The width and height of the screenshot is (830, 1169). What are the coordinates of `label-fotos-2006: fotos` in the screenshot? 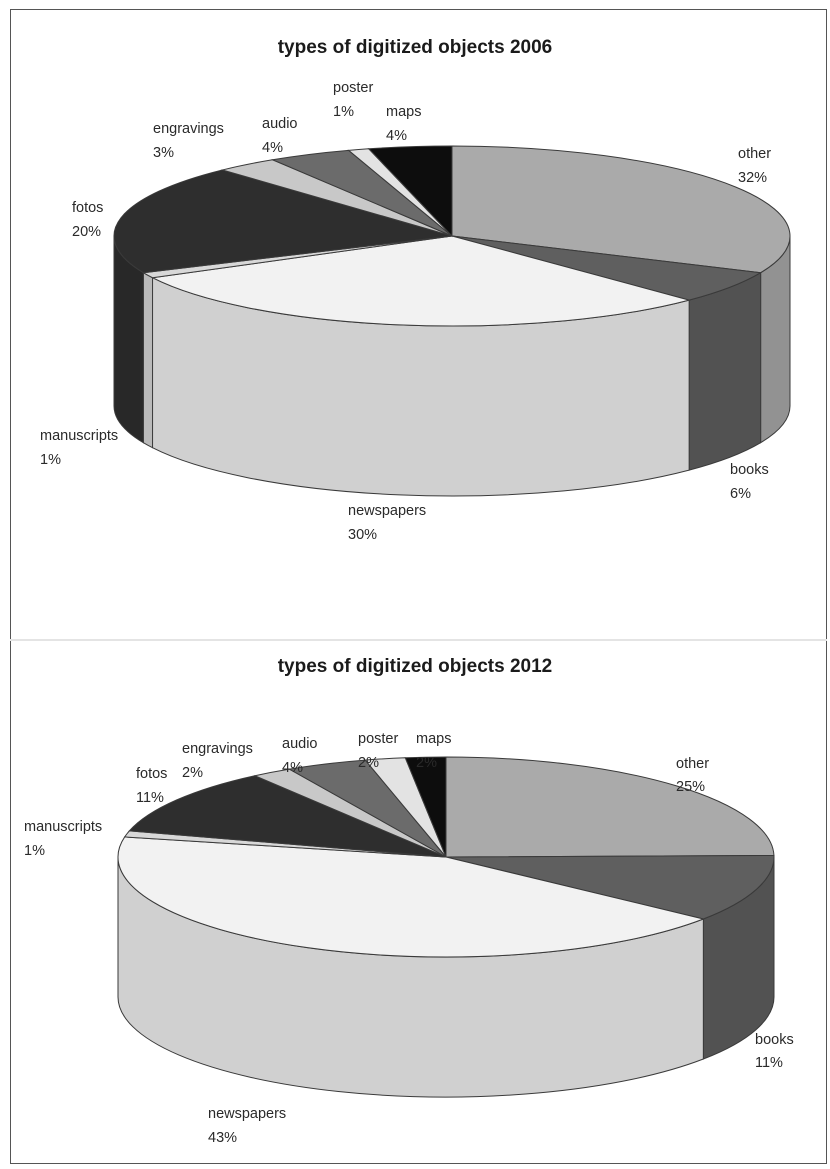 It's located at (87, 208).